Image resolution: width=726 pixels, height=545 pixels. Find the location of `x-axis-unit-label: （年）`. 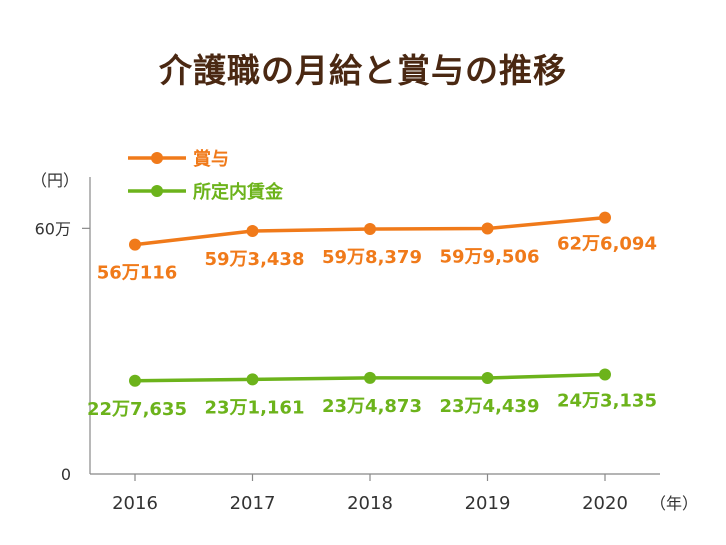

x-axis-unit-label: （年） is located at coordinates (674, 503).